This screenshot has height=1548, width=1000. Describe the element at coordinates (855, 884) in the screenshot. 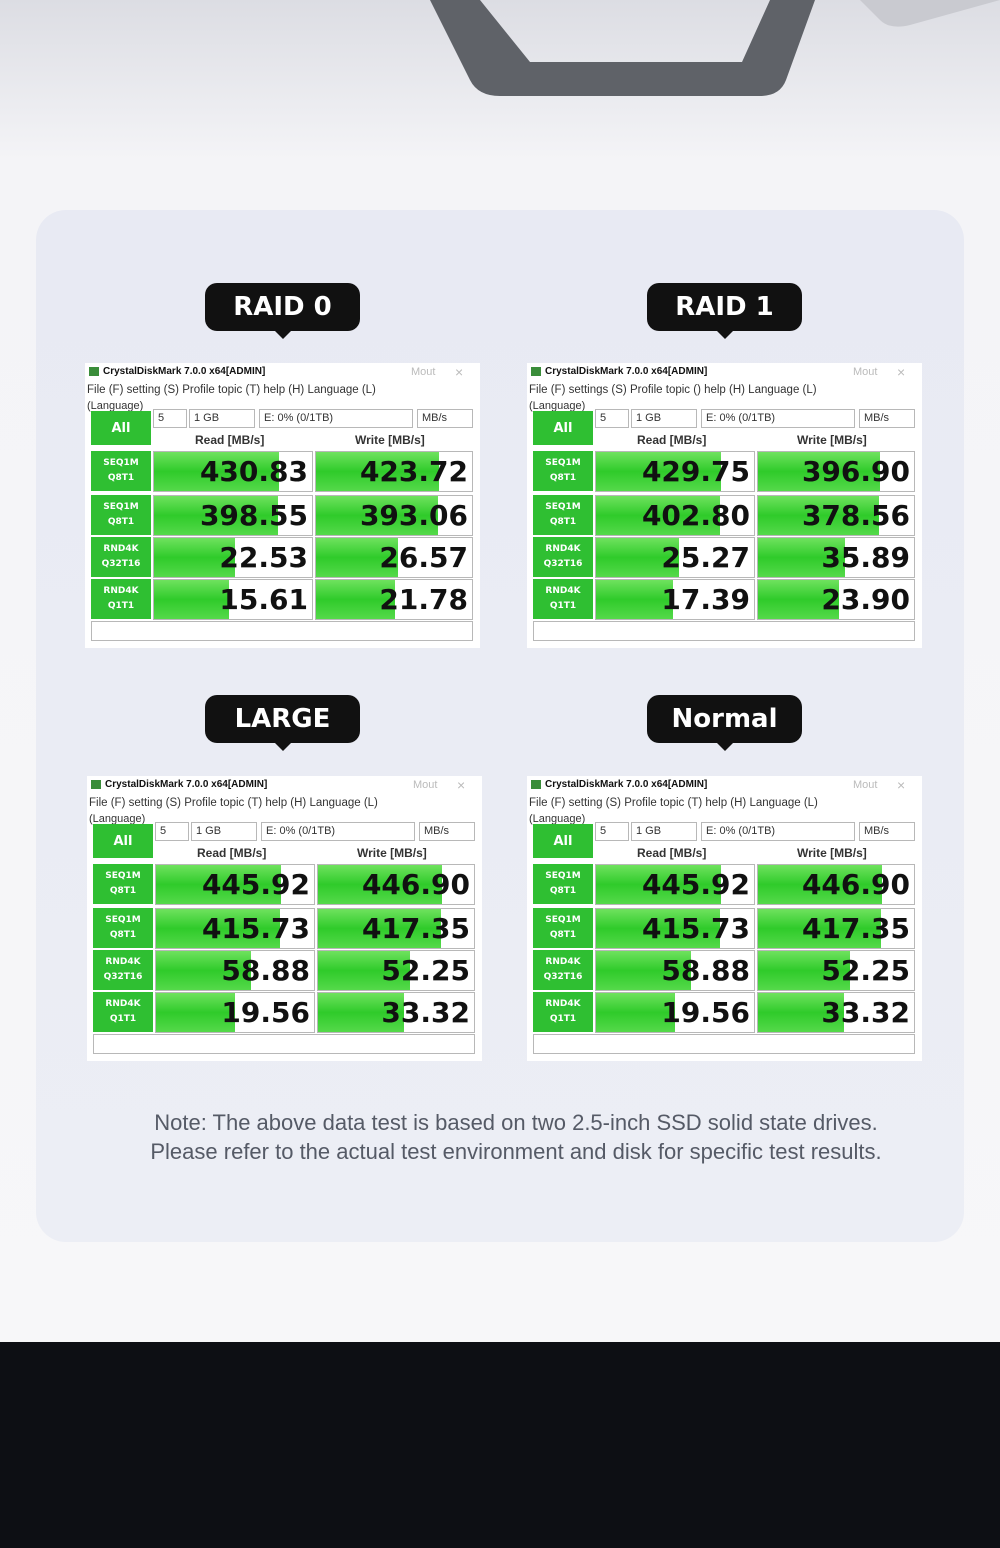

I see `write-value: 446.90` at that location.